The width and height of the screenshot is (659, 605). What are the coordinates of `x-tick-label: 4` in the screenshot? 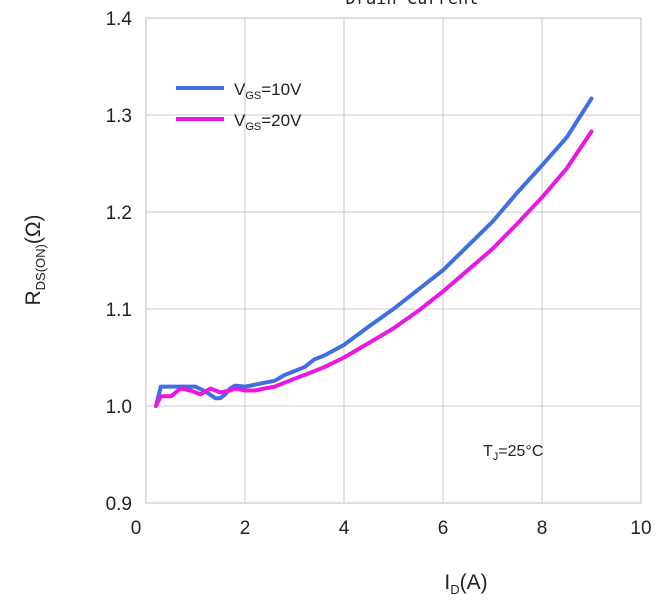 It's located at (344, 528).